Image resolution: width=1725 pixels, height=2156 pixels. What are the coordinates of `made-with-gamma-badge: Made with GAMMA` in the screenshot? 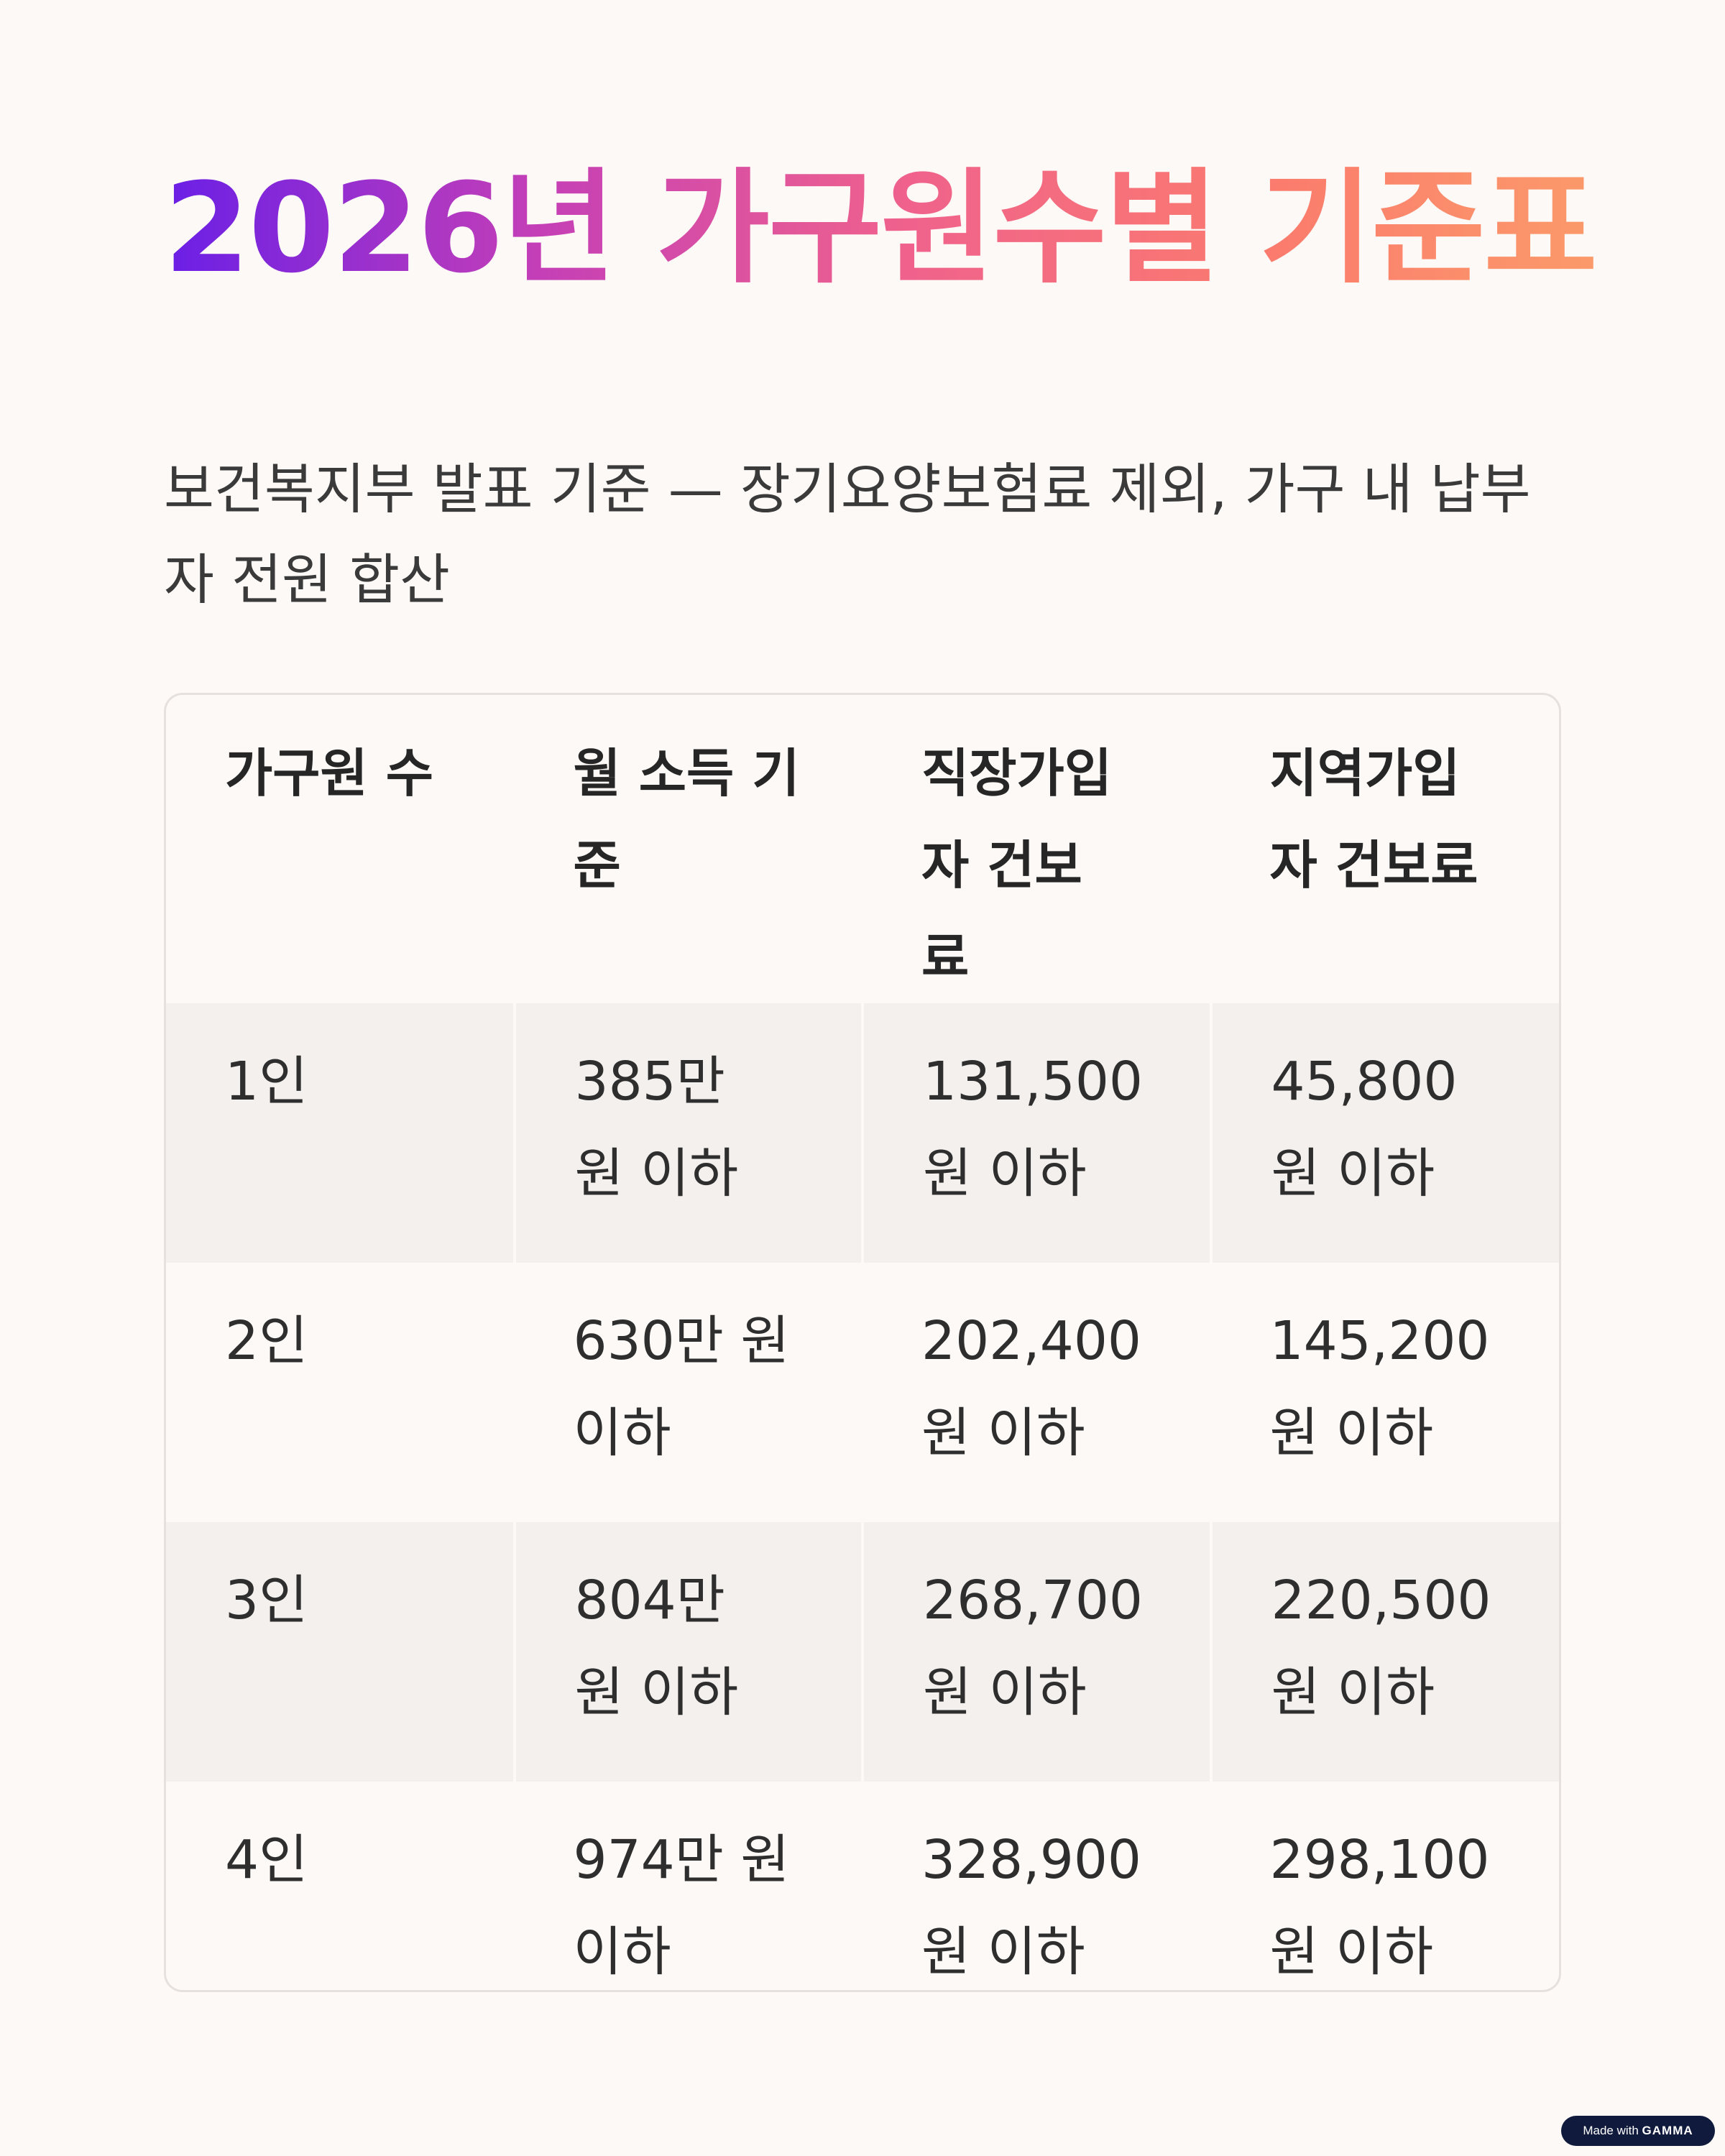 It's located at (1638, 2131).